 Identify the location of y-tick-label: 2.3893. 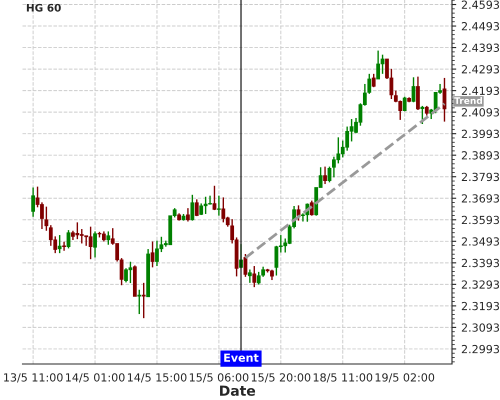
(481, 155).